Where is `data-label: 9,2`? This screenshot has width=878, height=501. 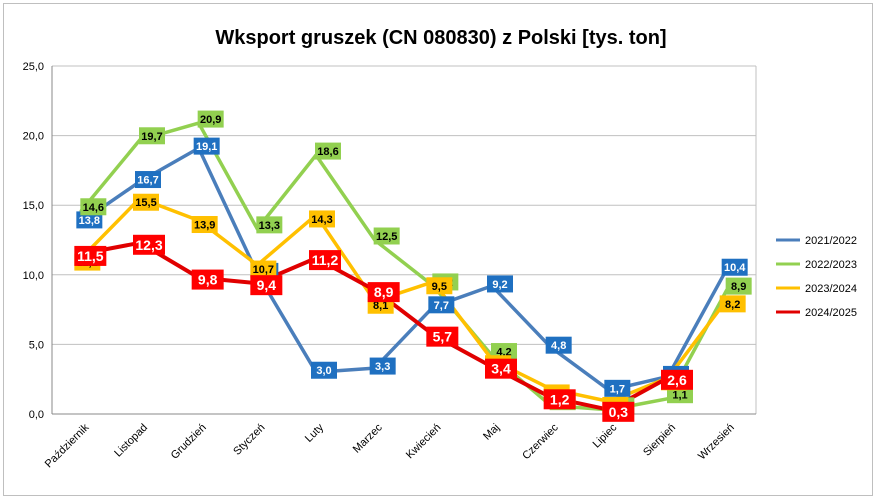
data-label: 9,2 is located at coordinates (500, 284).